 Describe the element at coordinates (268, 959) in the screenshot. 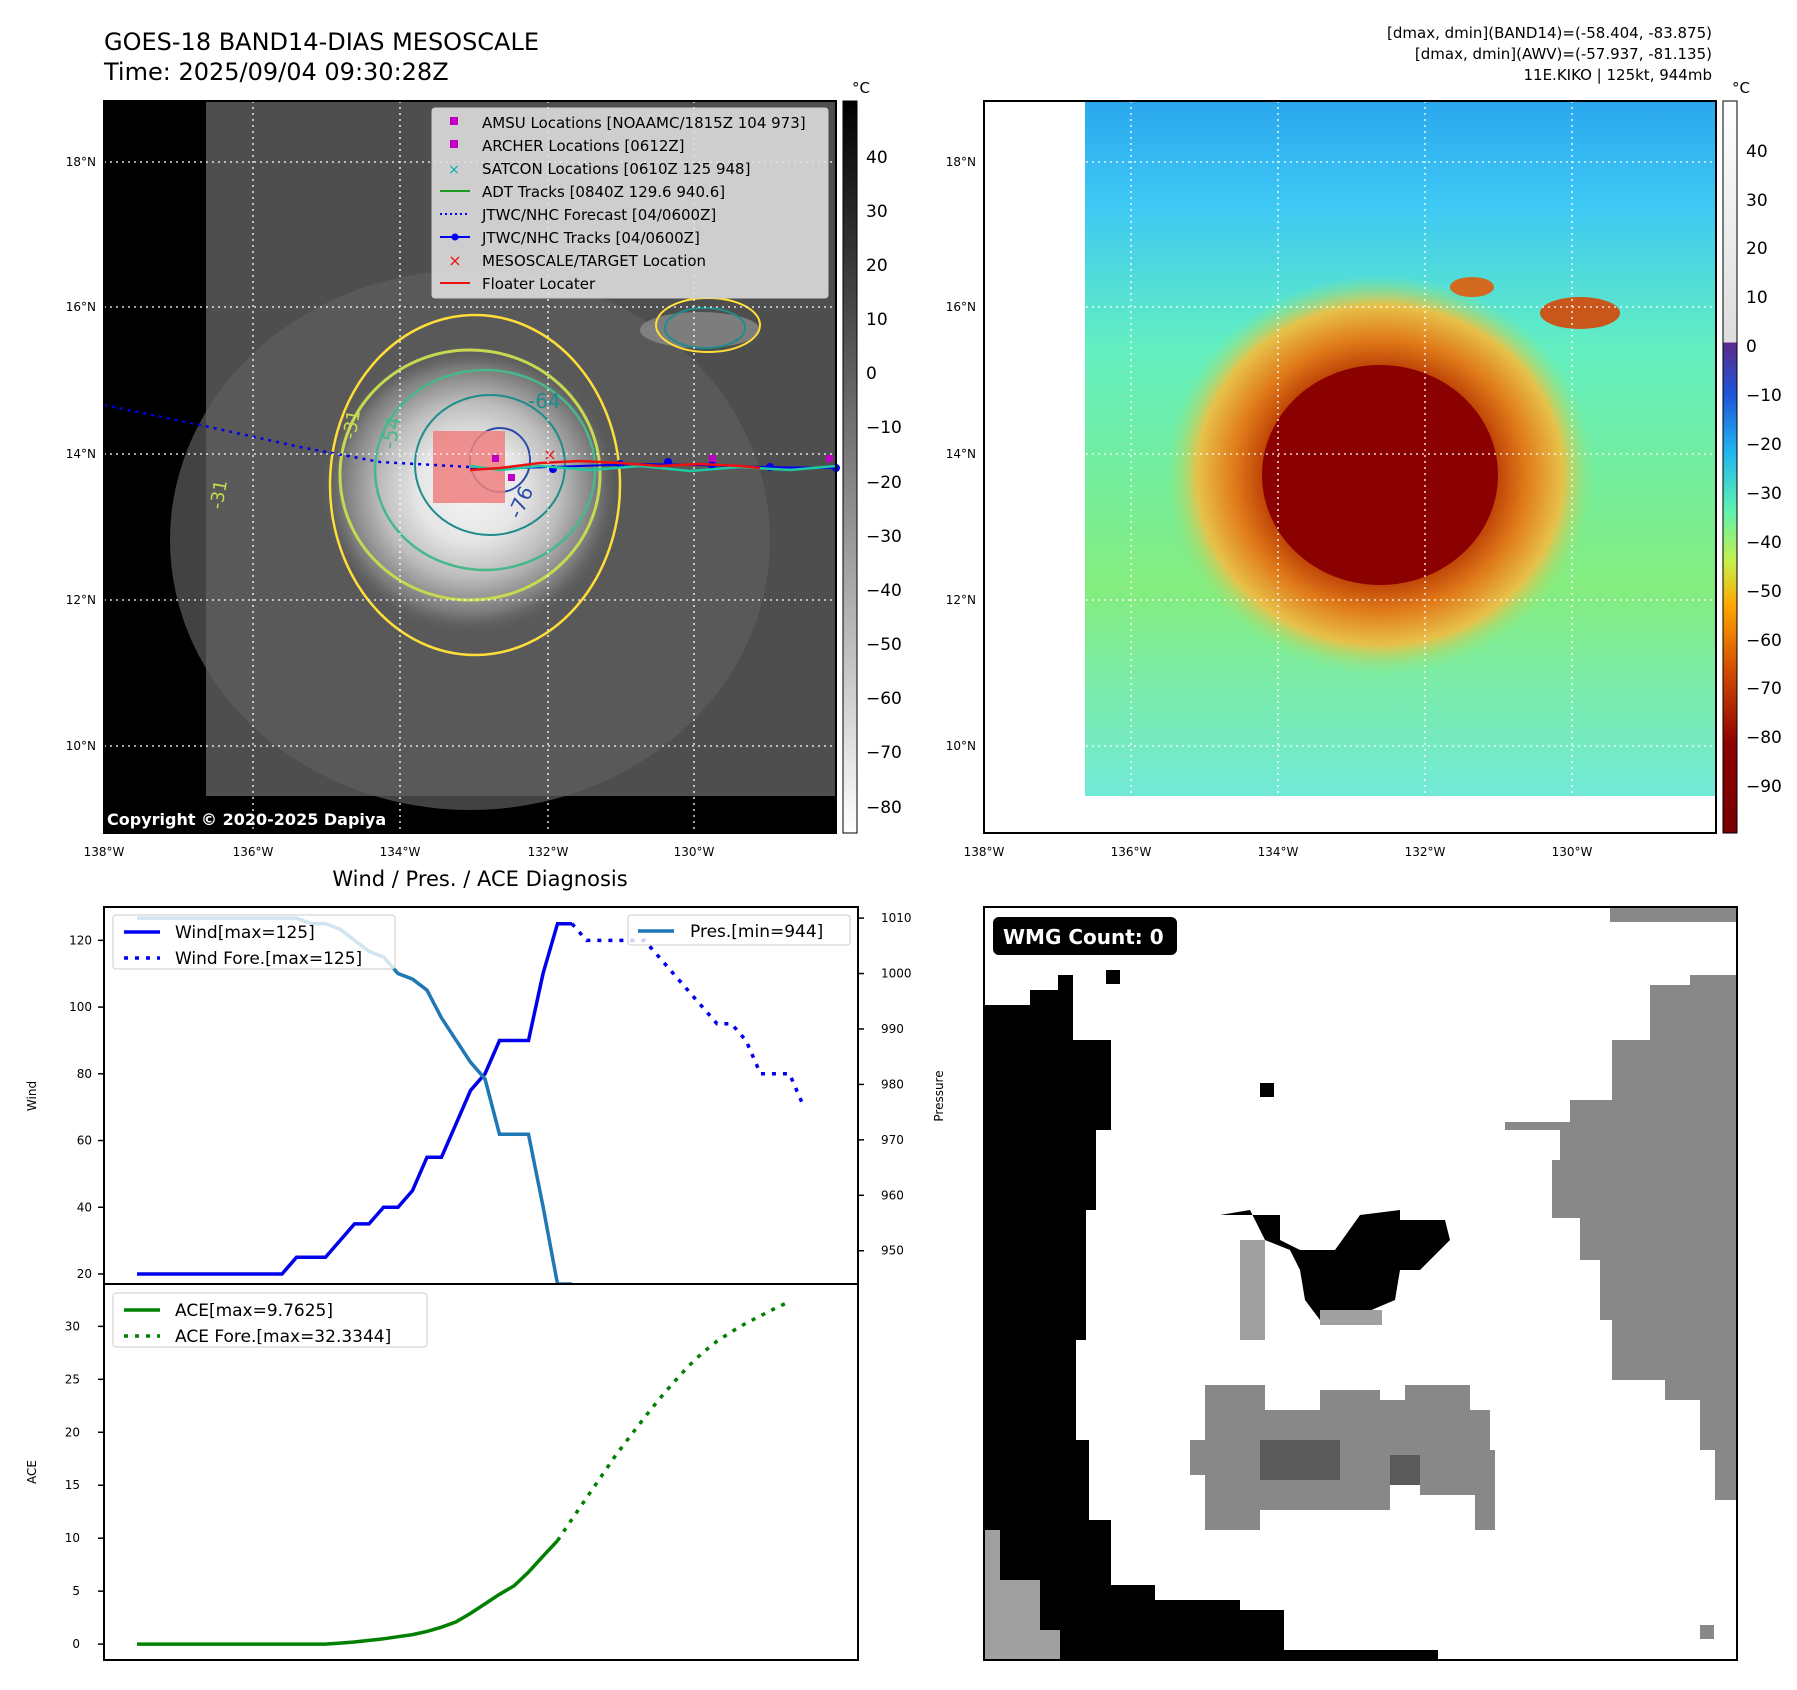

I see `legend-wind-fore: Wind Fore.[max=125]` at that location.